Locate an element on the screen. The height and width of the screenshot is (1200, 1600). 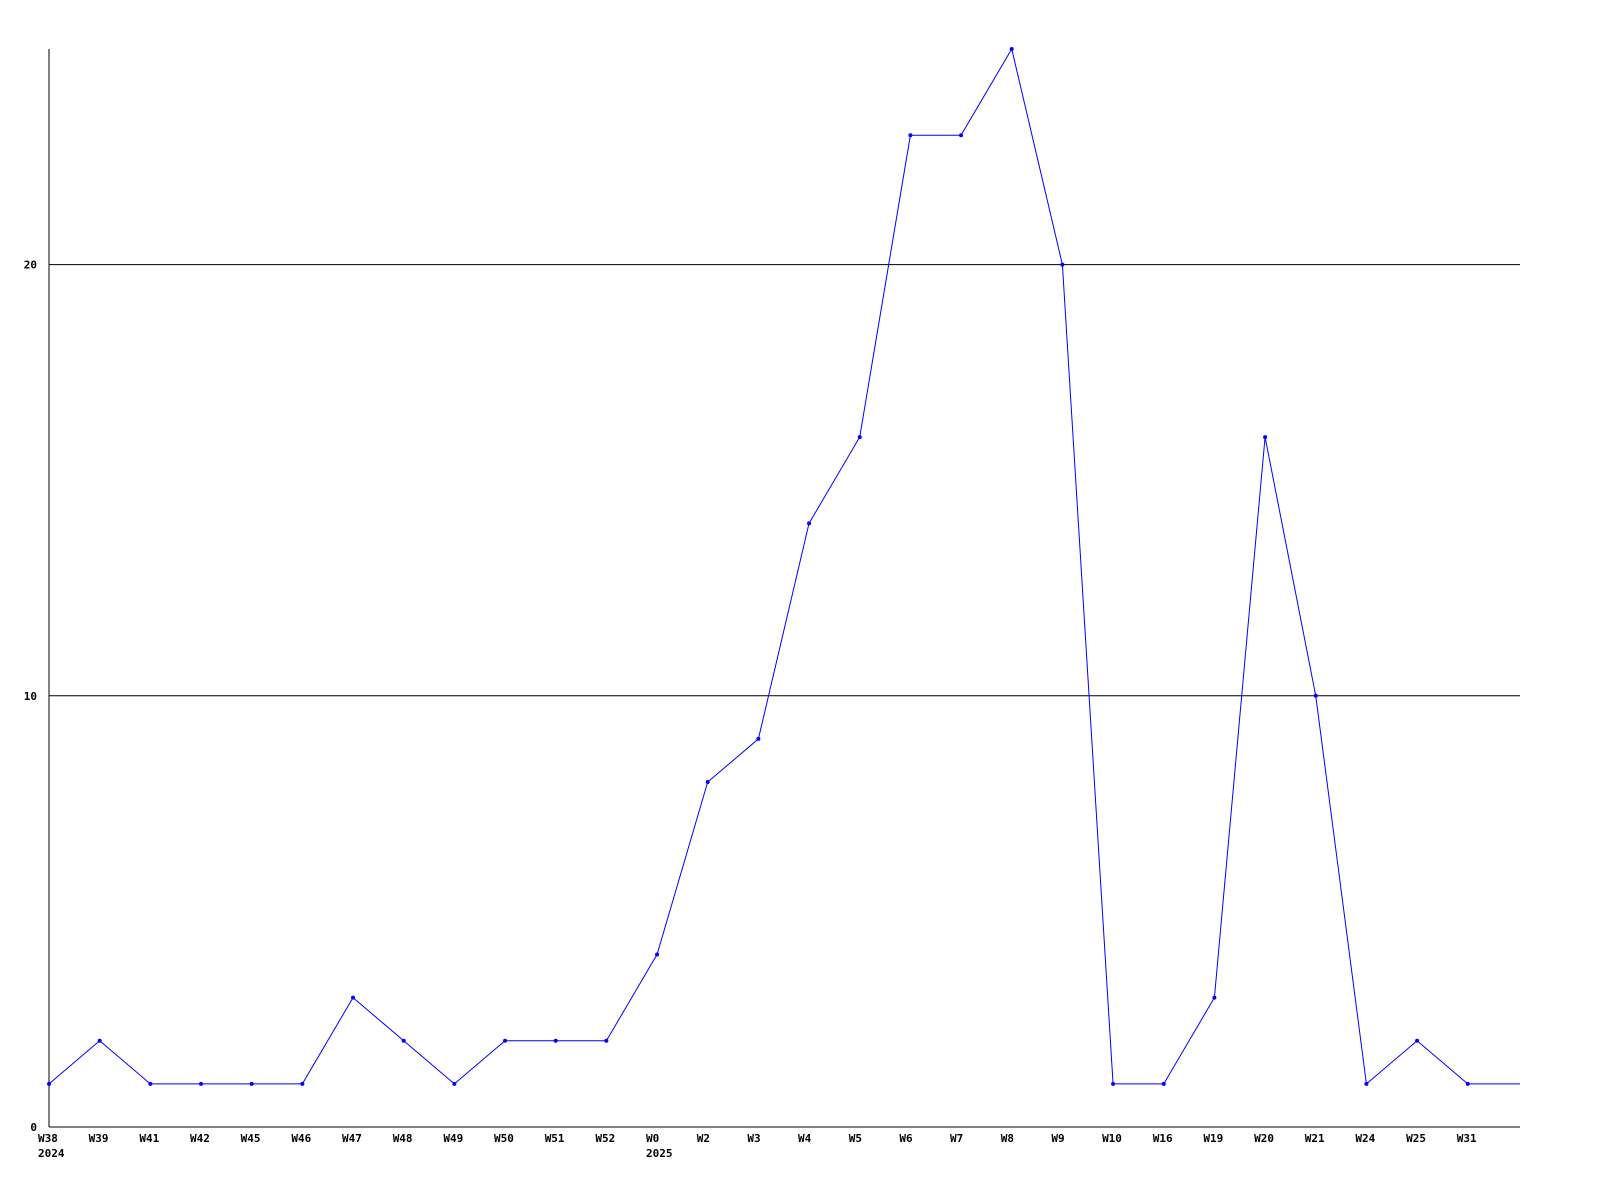
x-tick-label: W45 is located at coordinates (251, 1138).